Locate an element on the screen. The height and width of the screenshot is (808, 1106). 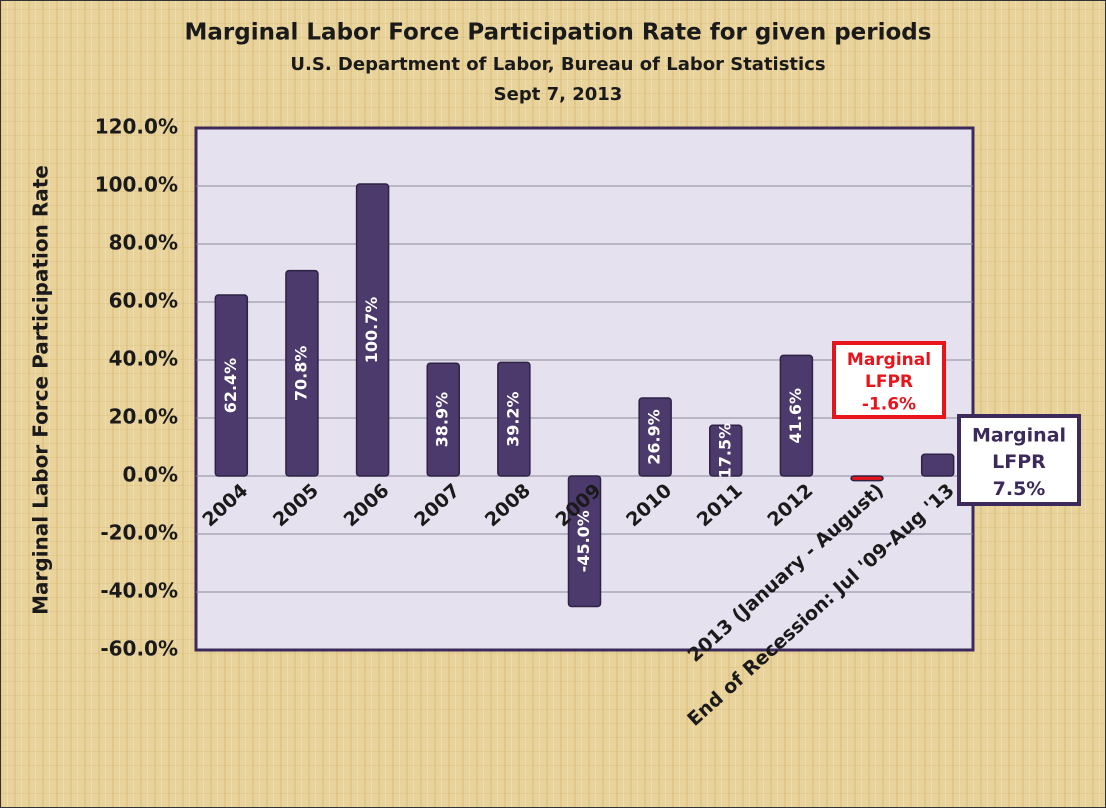
value-label: 39.2% is located at coordinates (512, 419).